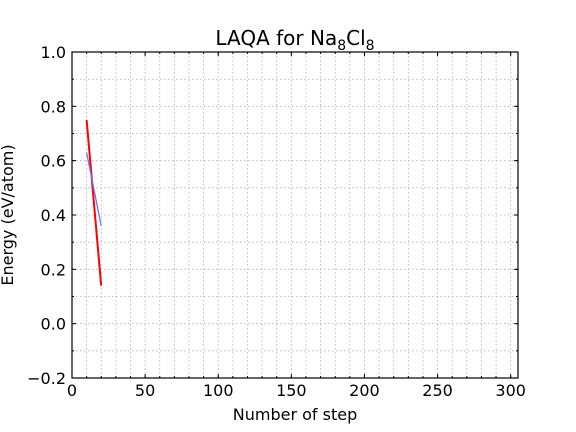 The height and width of the screenshot is (432, 576). What do you see at coordinates (364, 390) in the screenshot?
I see `x-tick-label: 200` at bounding box center [364, 390].